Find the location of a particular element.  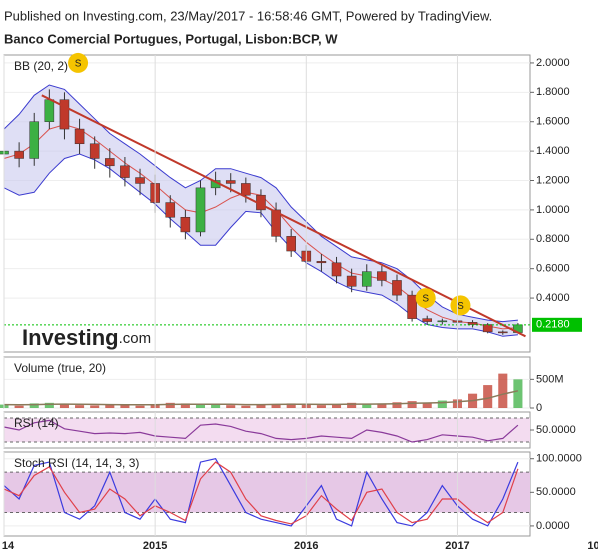

y-tick-label: 500M is located at coordinates (550, 379).